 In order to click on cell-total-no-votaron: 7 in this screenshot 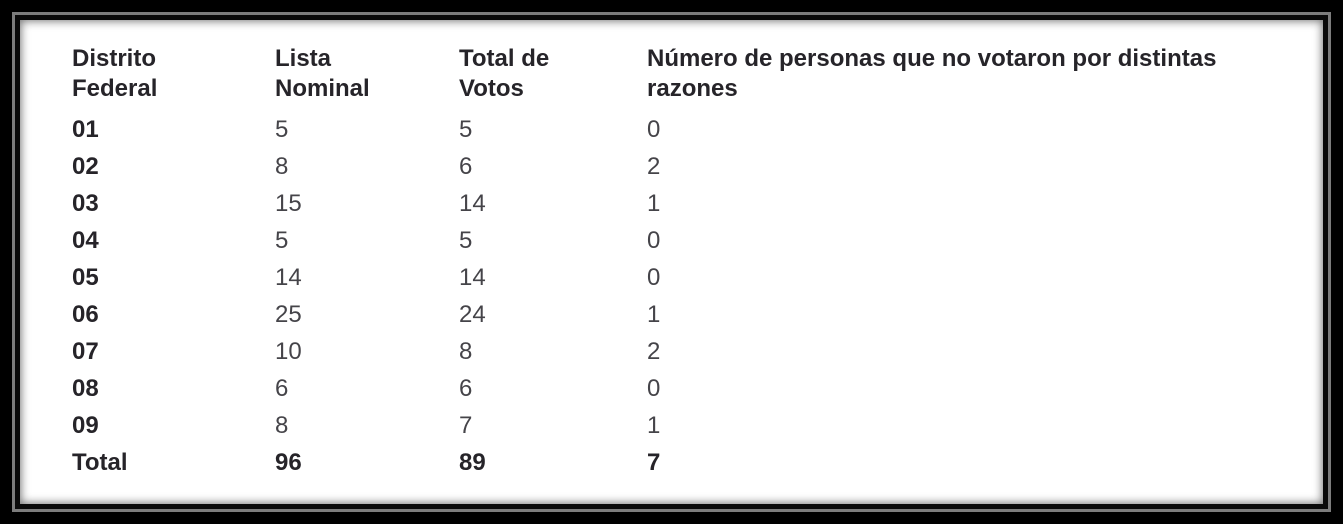, I will do `click(654, 462)`.